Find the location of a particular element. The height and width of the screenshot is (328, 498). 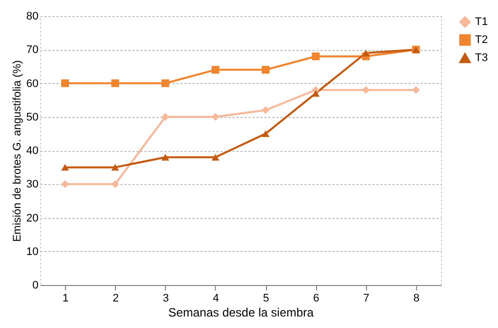

y-tick-label: 60 is located at coordinates (32, 84).